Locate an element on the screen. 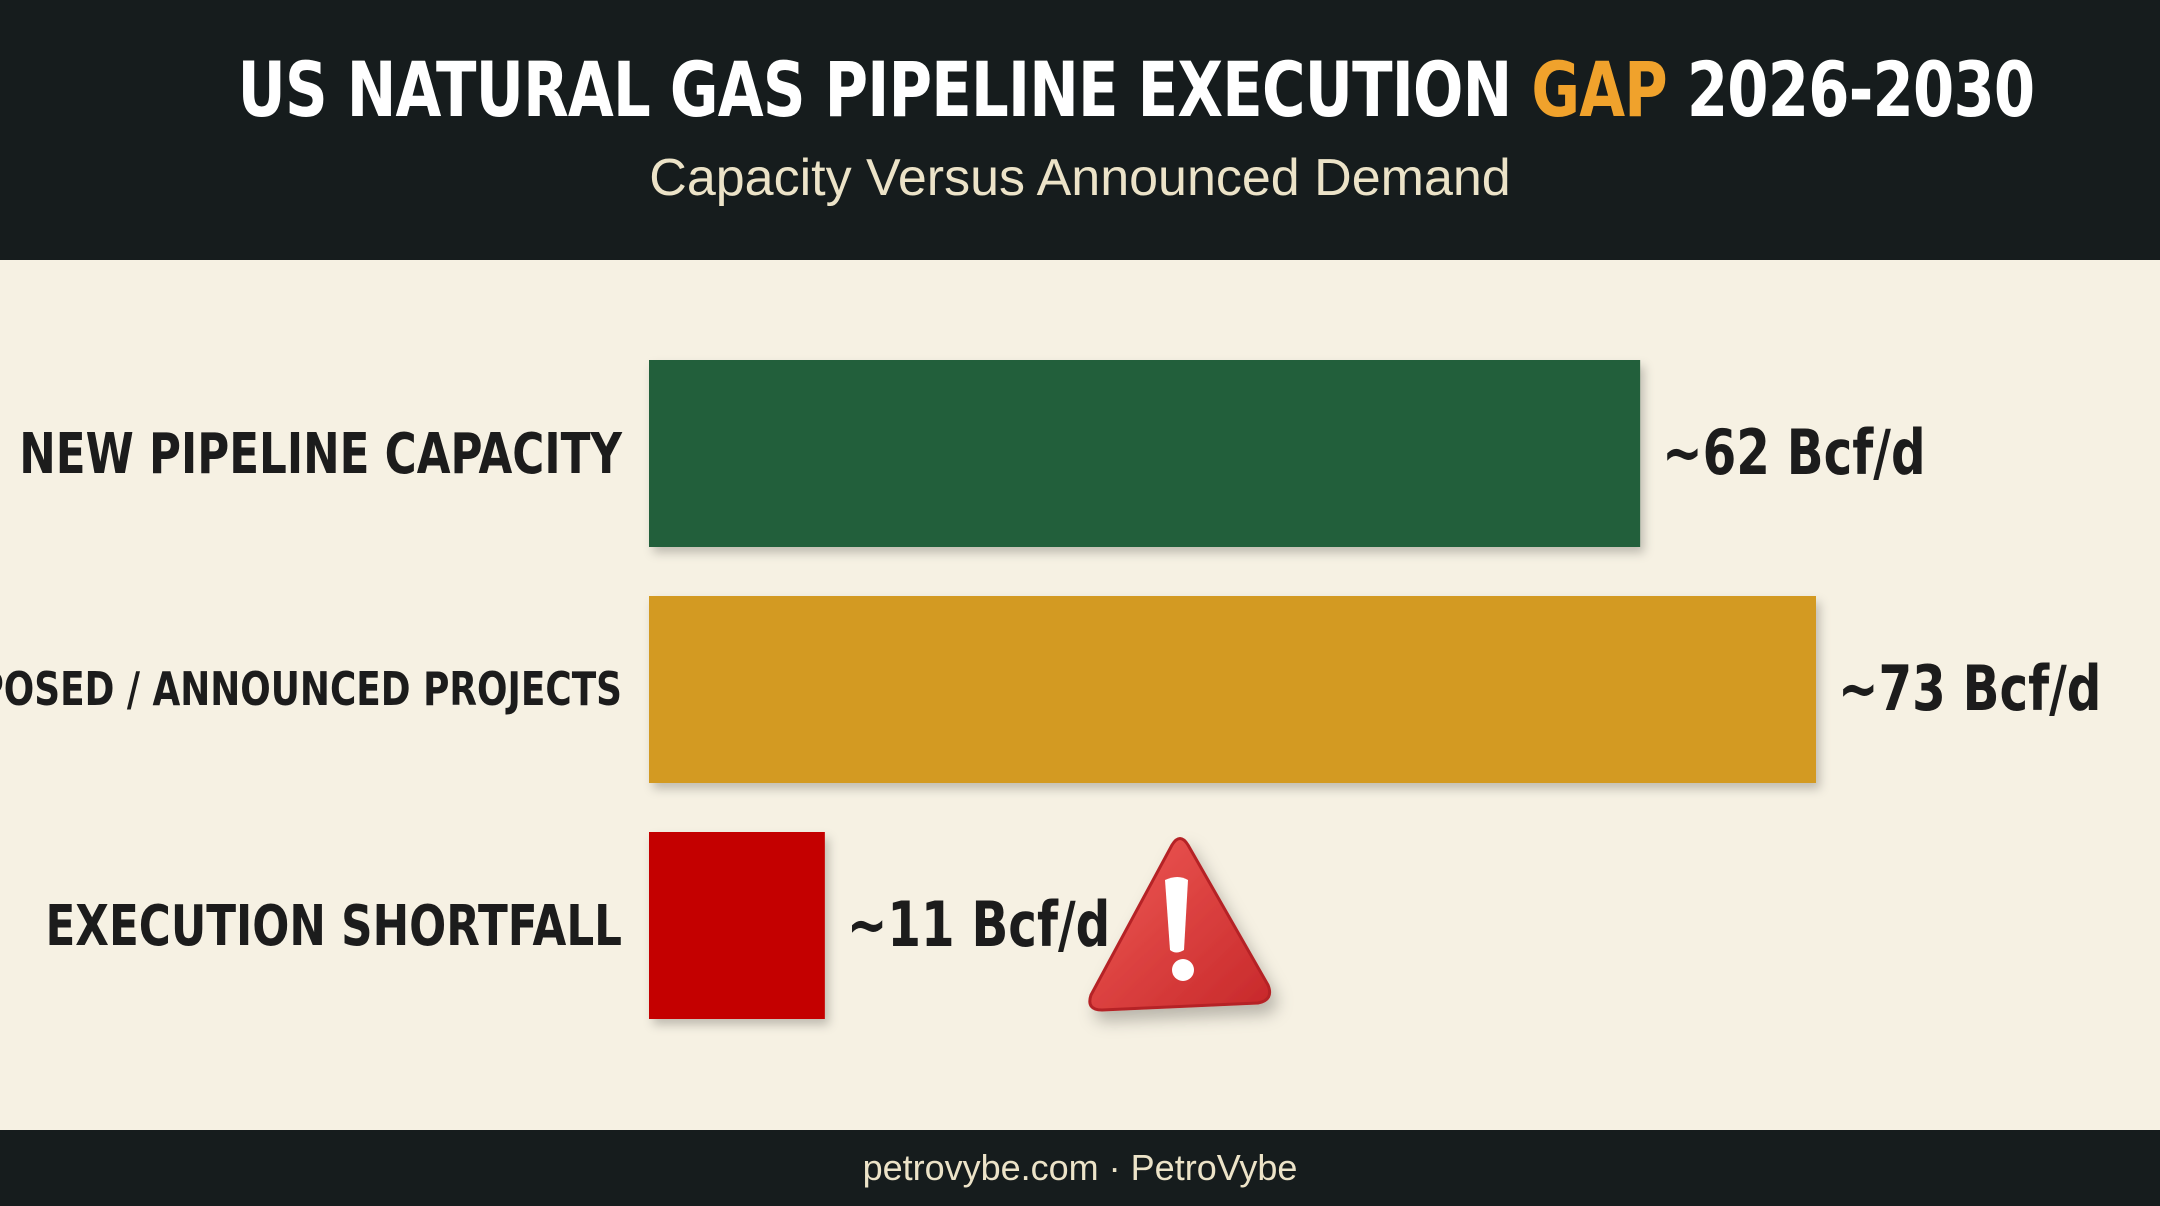 The width and height of the screenshot is (2160, 1206). bar-proposed-announced-projects is located at coordinates (1232, 689).